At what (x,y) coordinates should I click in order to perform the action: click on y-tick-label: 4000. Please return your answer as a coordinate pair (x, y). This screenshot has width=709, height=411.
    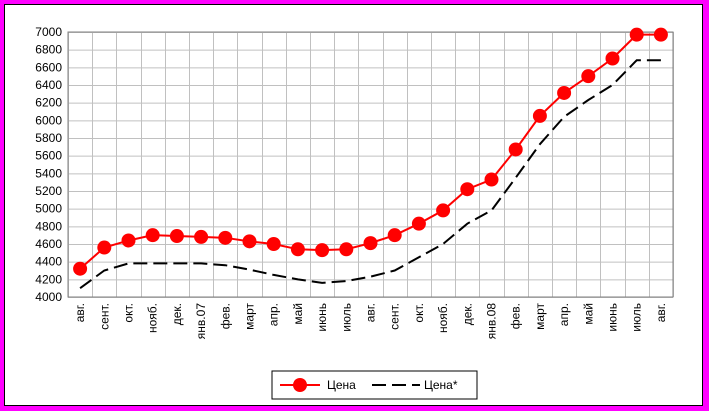
    Looking at the image, I should click on (48, 297).